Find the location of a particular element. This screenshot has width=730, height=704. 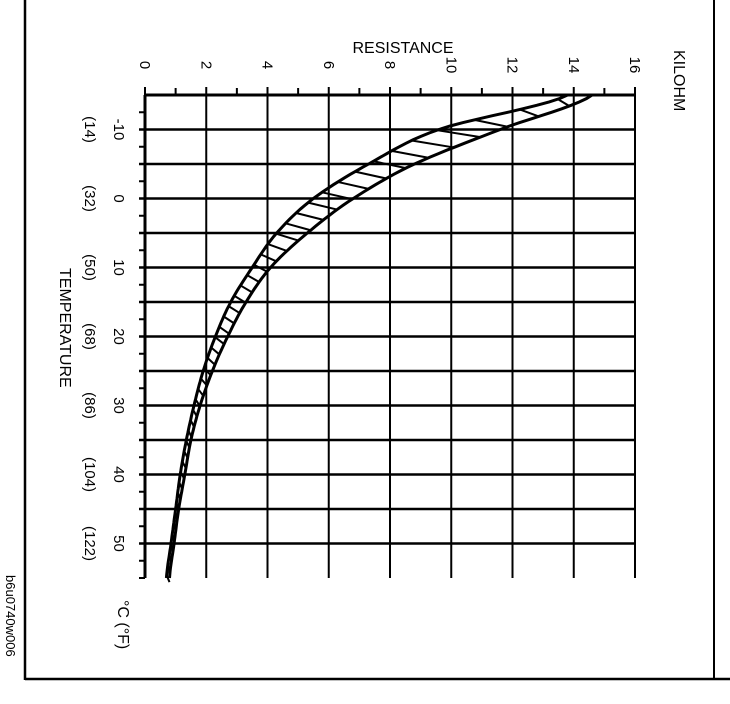

y-axis-title: TEMPERATURE is located at coordinates (64, 328).